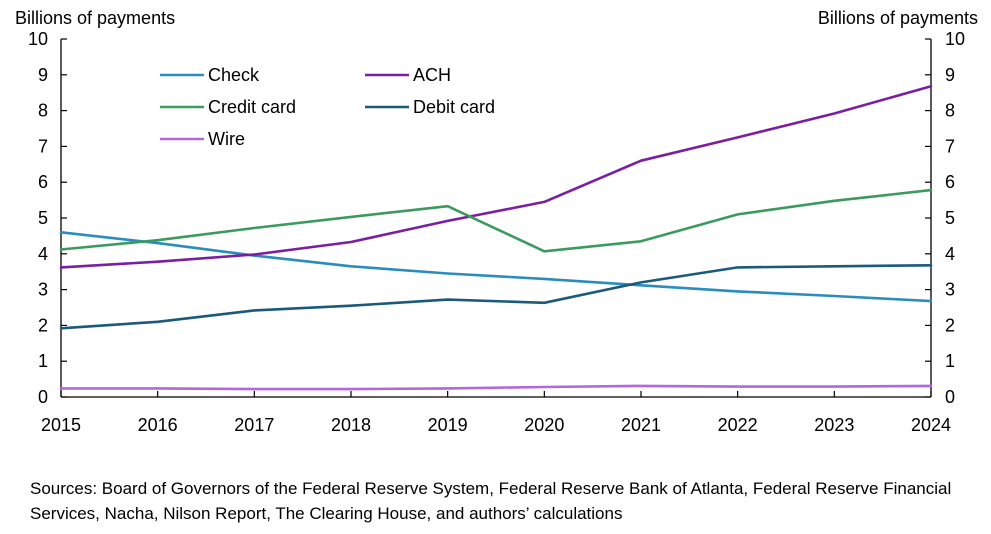  Describe the element at coordinates (950, 146) in the screenshot. I see `y-tick-label-right: 7` at that location.